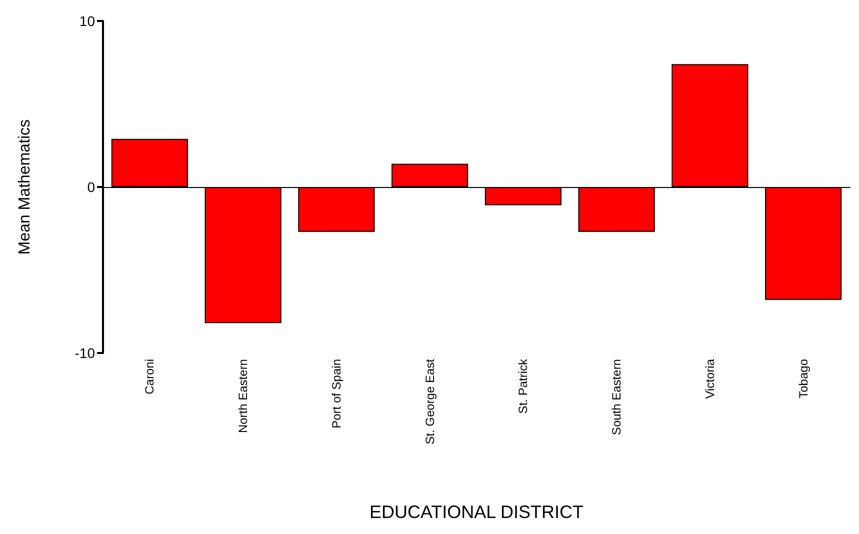 The height and width of the screenshot is (534, 859). I want to click on x-tick-label: Caroni, so click(149, 376).